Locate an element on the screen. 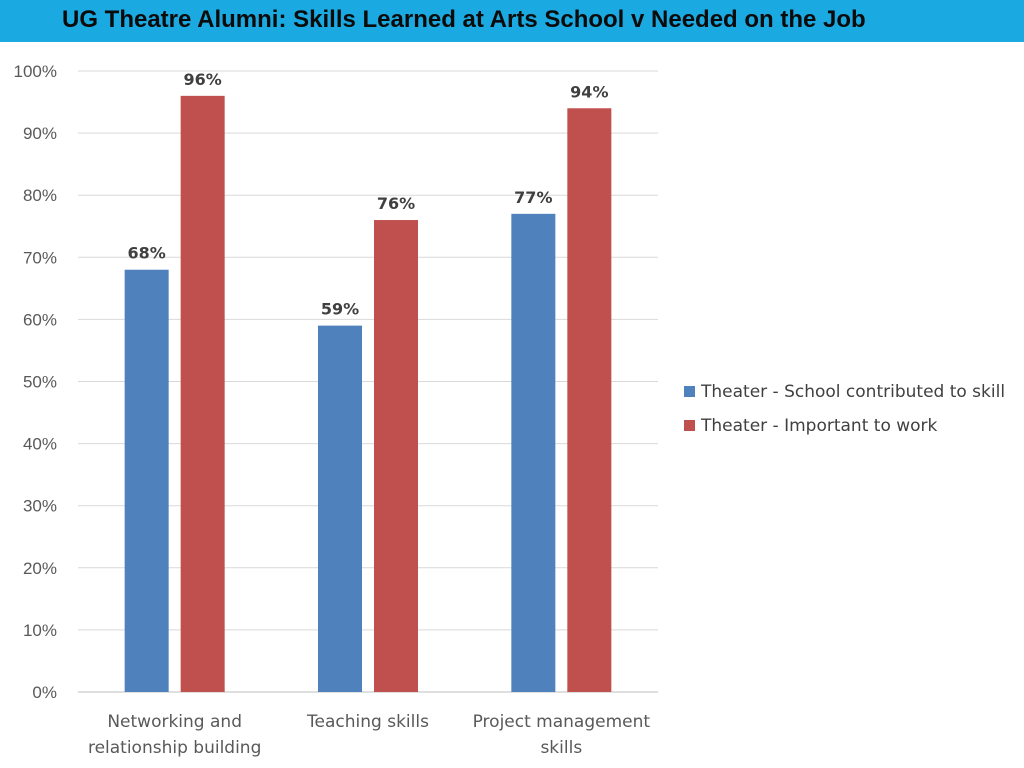 The height and width of the screenshot is (768, 1024). y-tick-label: 100% is located at coordinates (35, 71).